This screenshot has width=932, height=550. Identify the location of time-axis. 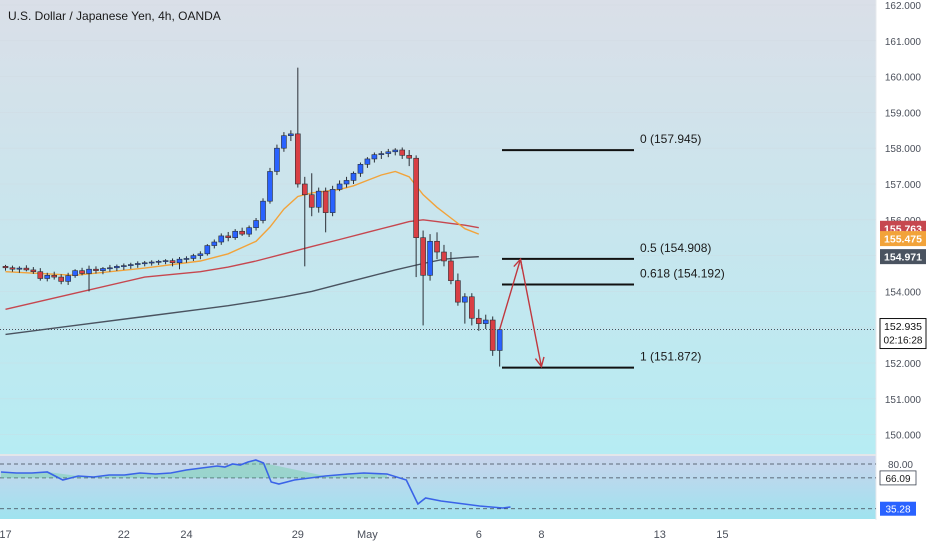
(438, 535).